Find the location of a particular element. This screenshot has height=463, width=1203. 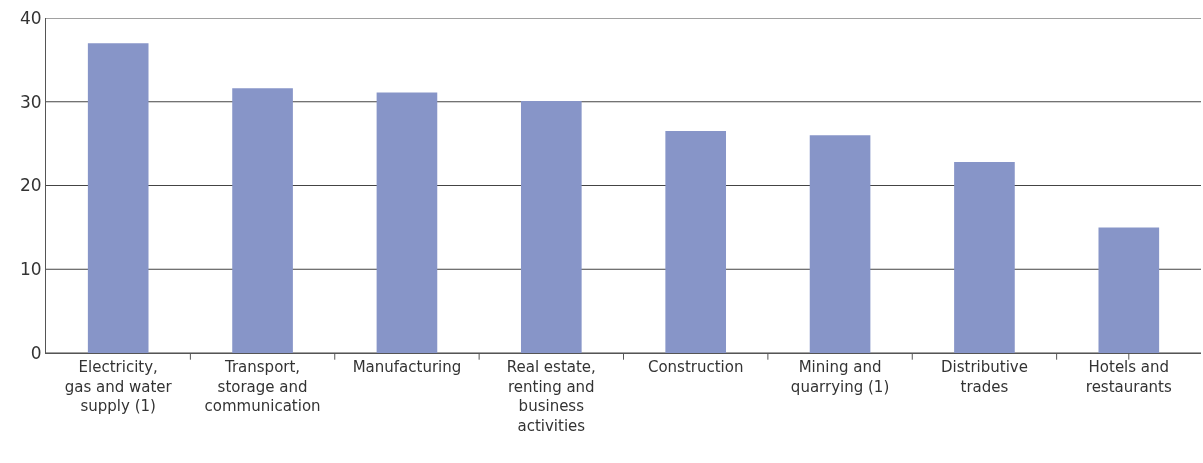

x-tick-label: Manufacturing is located at coordinates (407, 367).